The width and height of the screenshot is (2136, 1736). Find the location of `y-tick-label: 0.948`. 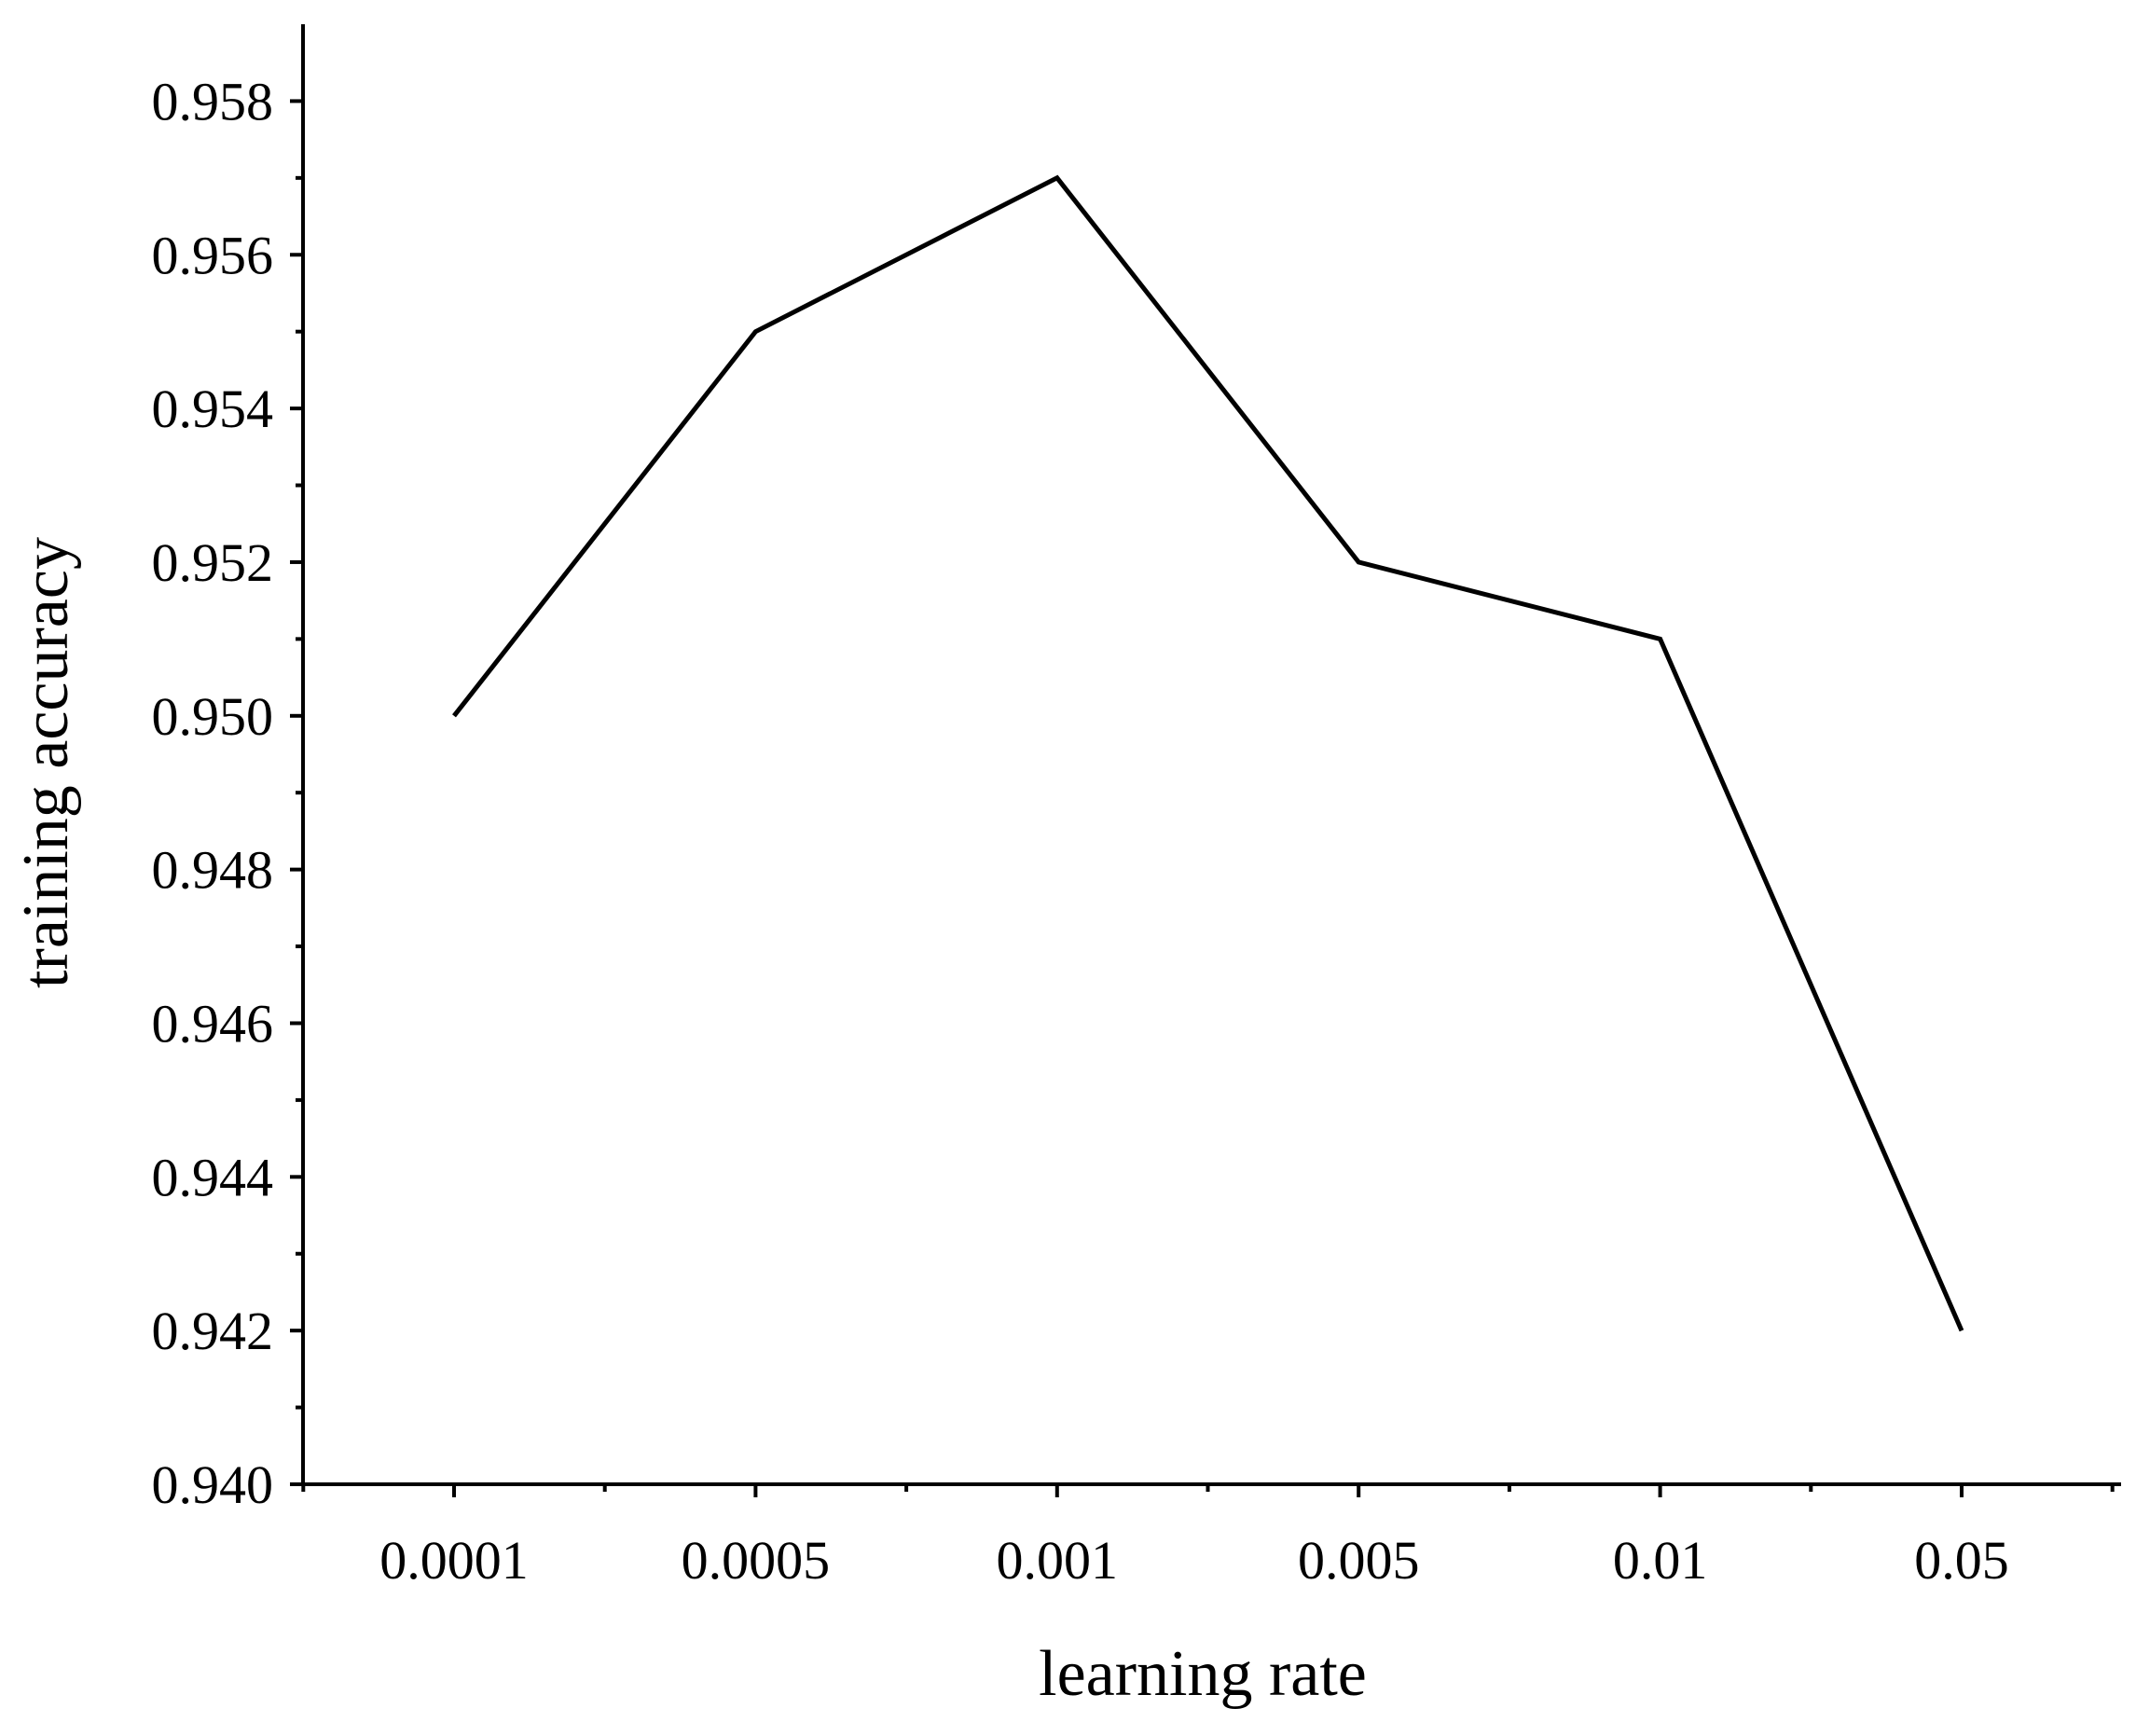

y-tick-label: 0.948 is located at coordinates (213, 870).